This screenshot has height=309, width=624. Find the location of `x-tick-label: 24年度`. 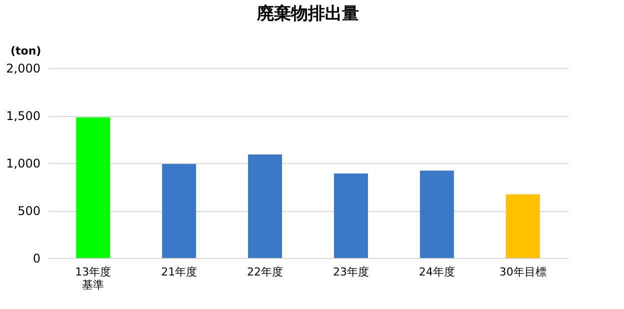

x-tick-label: 24年度 is located at coordinates (436, 272).